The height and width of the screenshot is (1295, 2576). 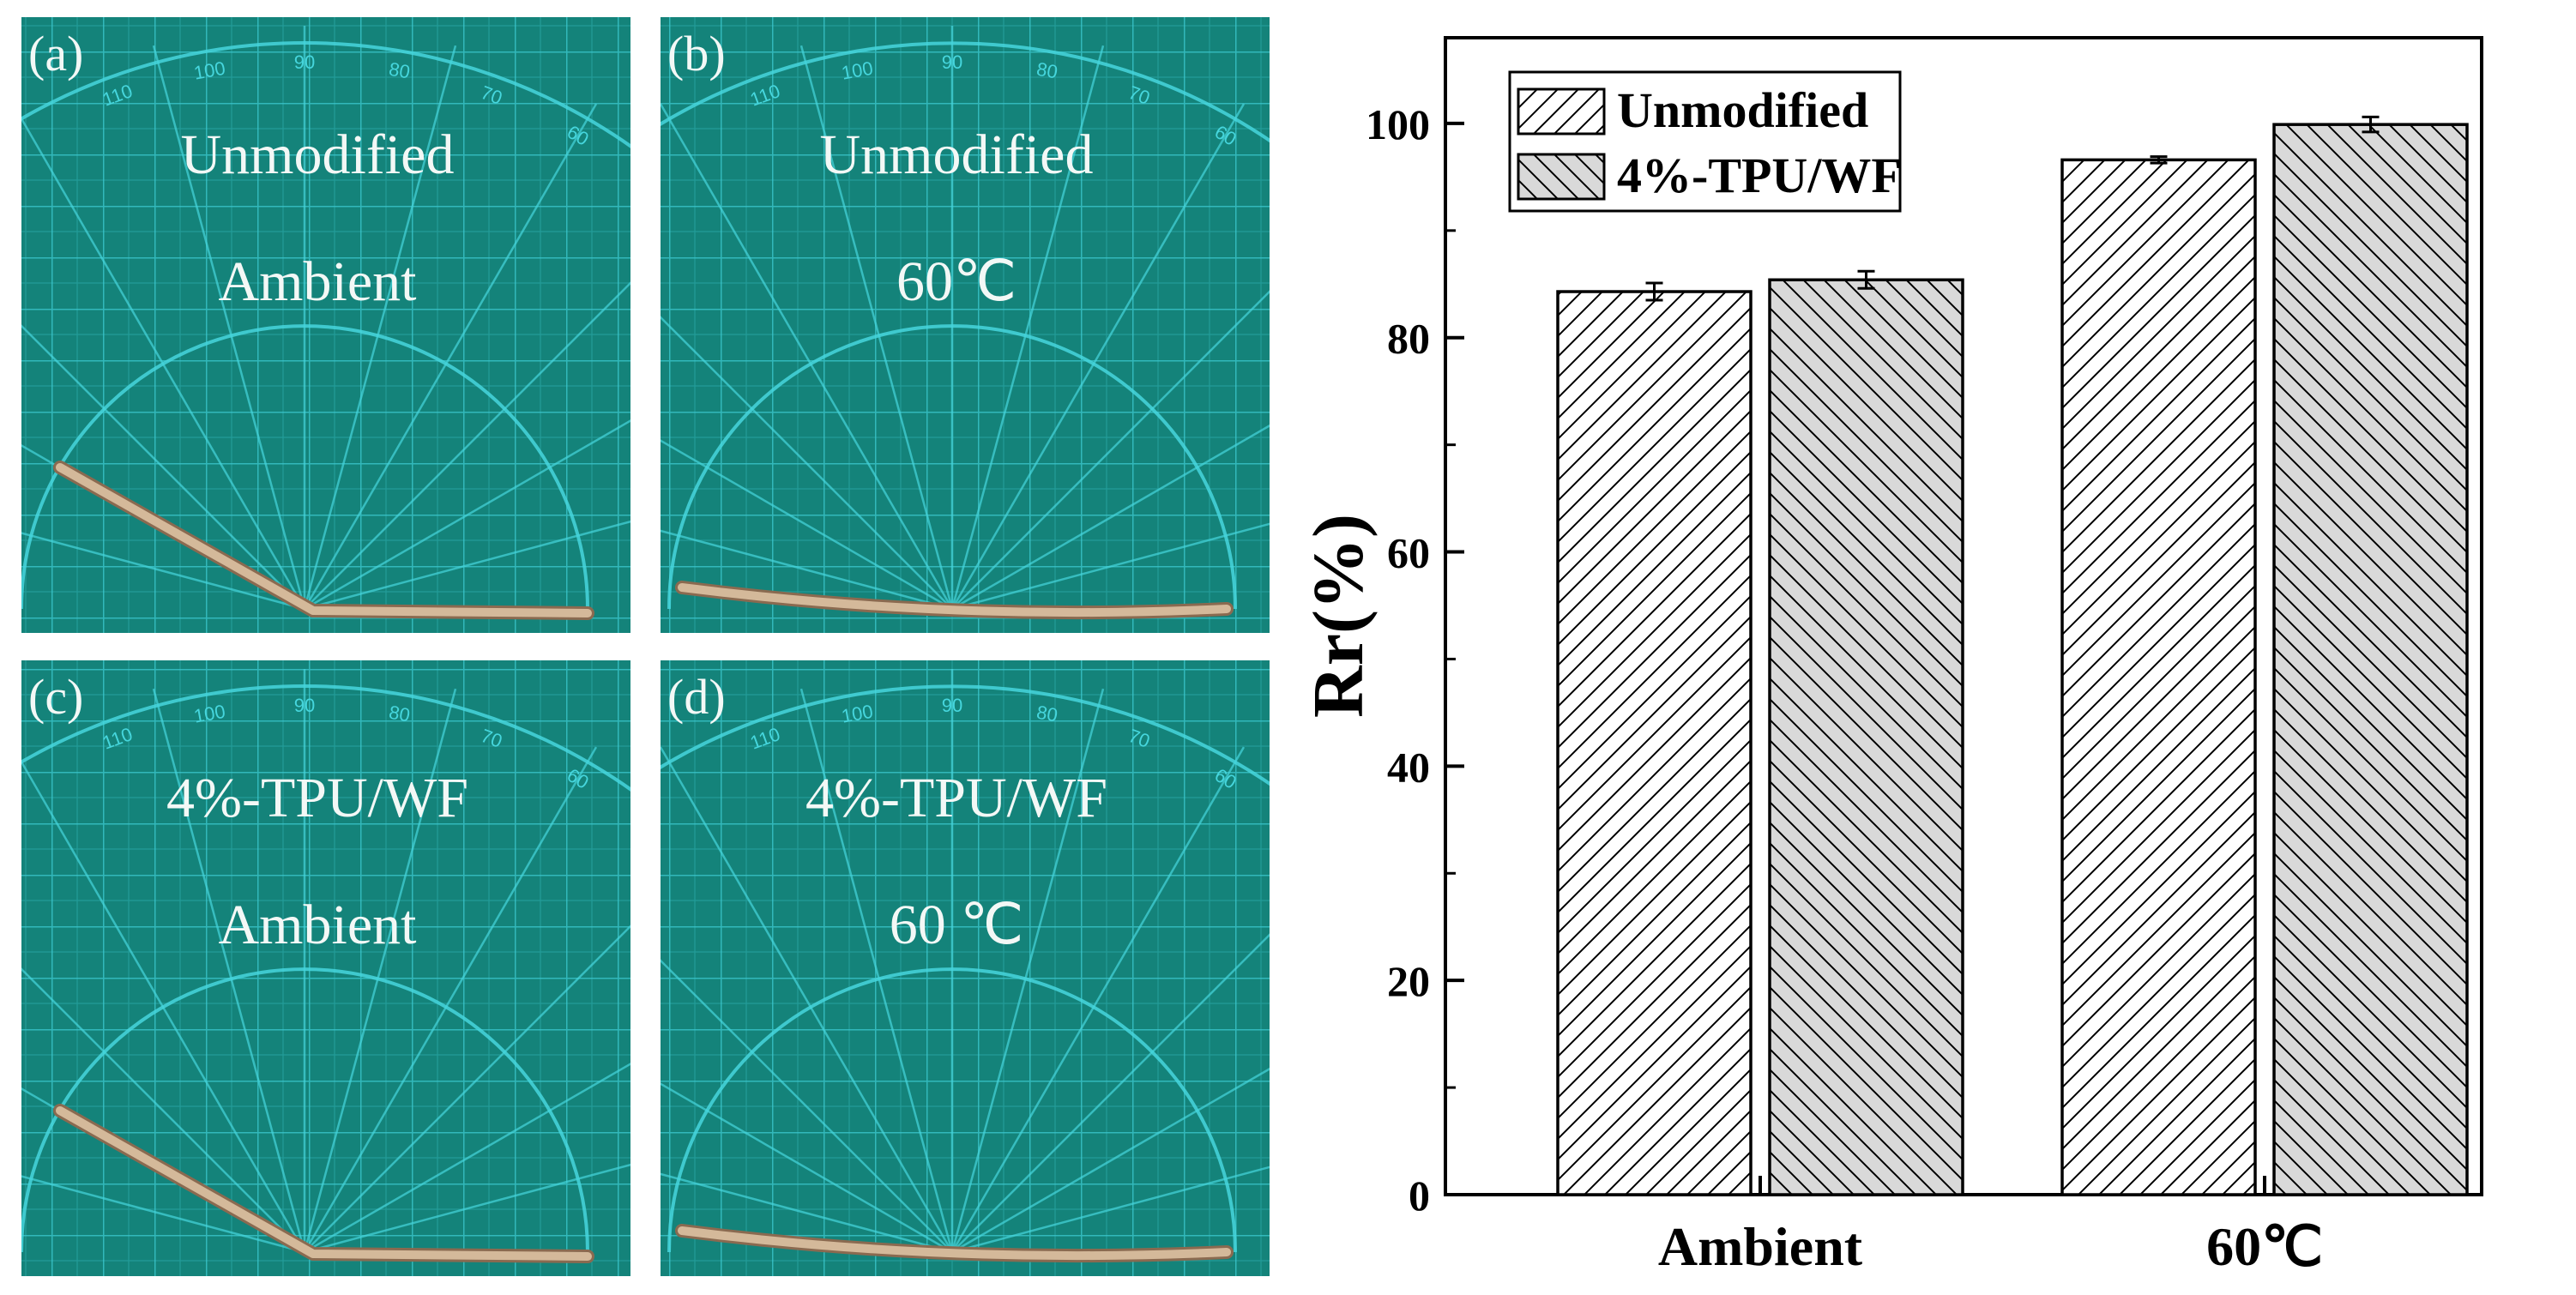 What do you see at coordinates (1419, 1196) in the screenshot?
I see `y-tick-label: 0` at bounding box center [1419, 1196].